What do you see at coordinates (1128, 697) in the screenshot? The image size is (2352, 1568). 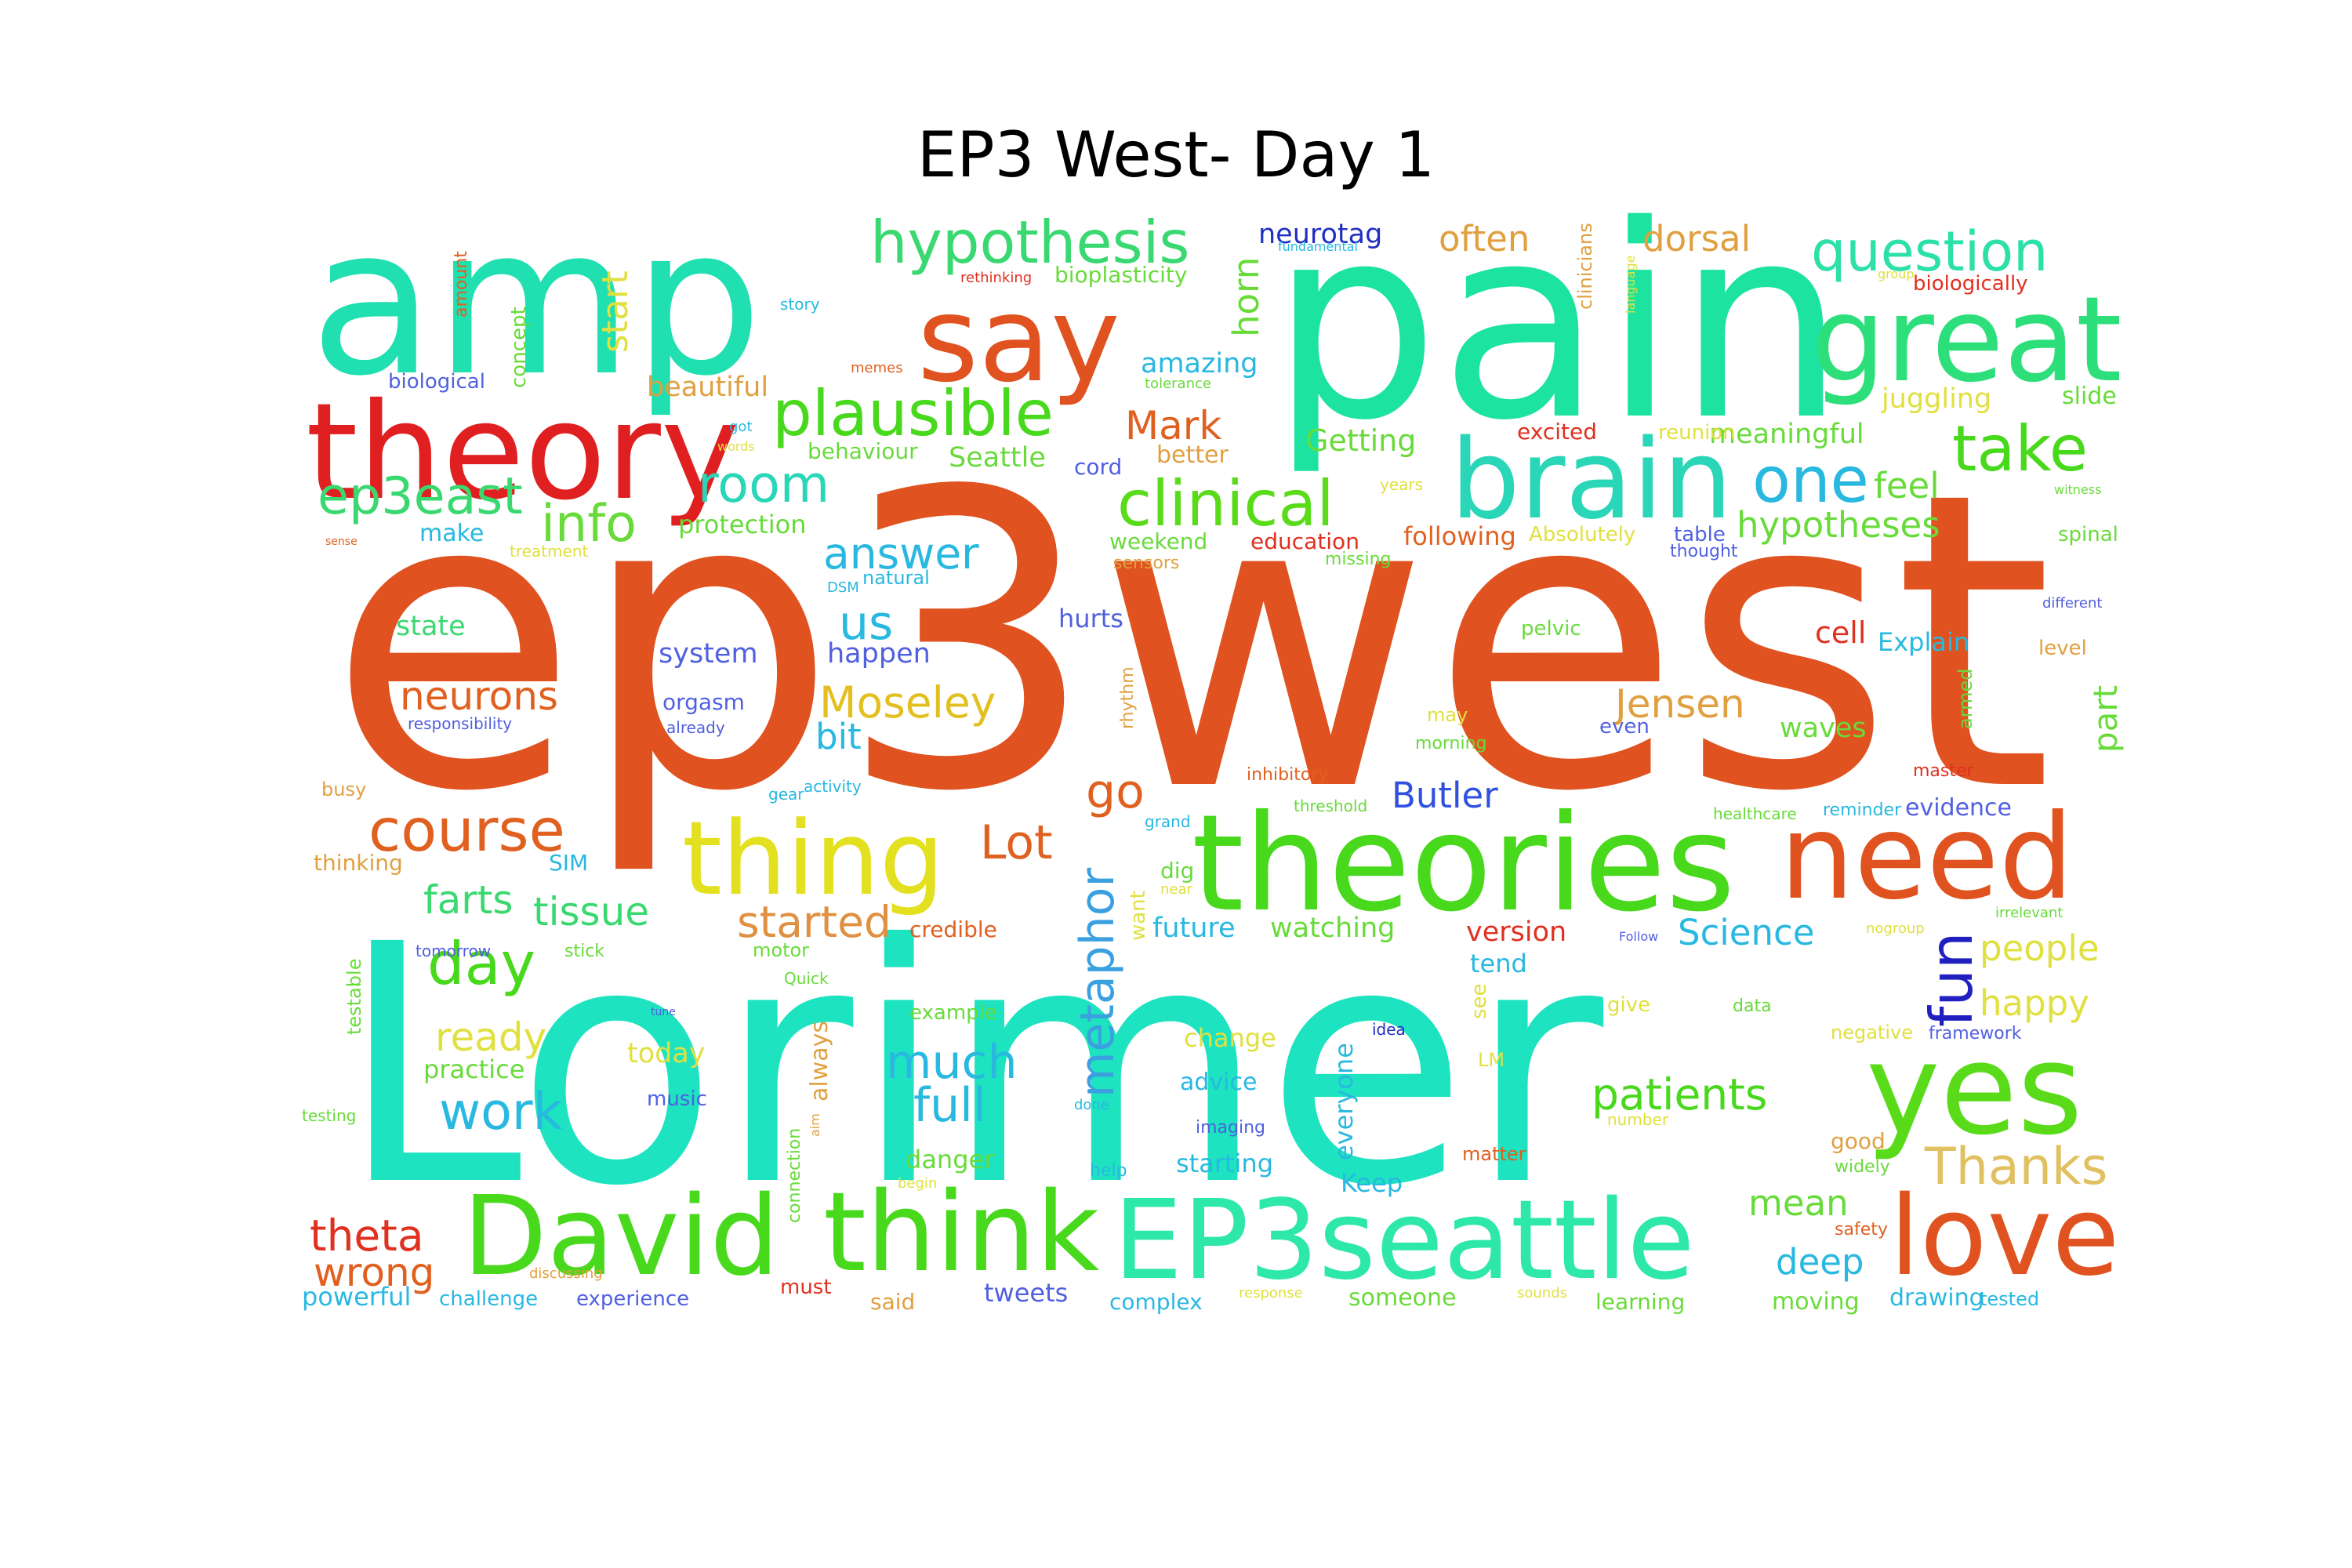 I see `word-rhythm: rhythm` at bounding box center [1128, 697].